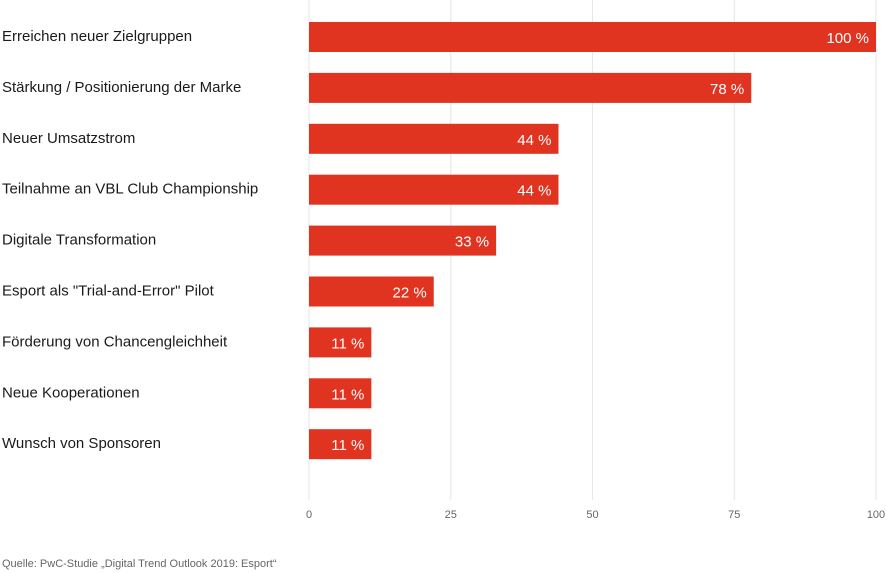 This screenshot has width=886, height=573. Describe the element at coordinates (309, 515) in the screenshot. I see `x-tick-label: 0` at that location.